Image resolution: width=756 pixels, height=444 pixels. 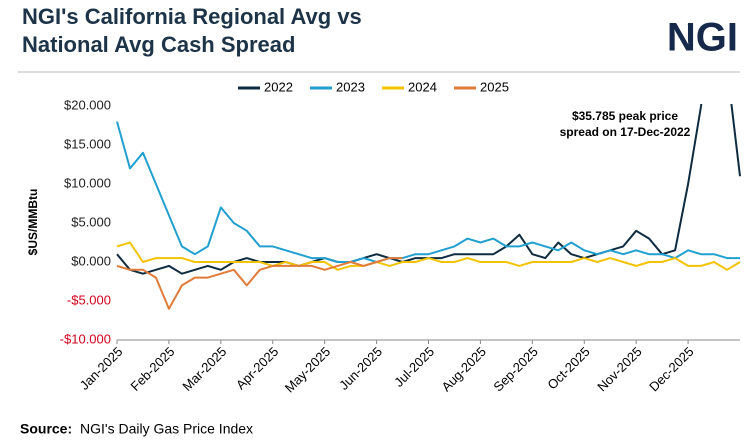 I want to click on legend-label: 2022, so click(x=278, y=86).